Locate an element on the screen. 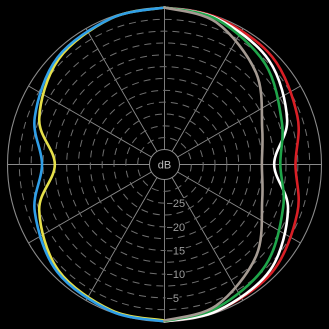 The width and height of the screenshot is (329, 329). radial-tick-label: −20 is located at coordinates (176, 228).